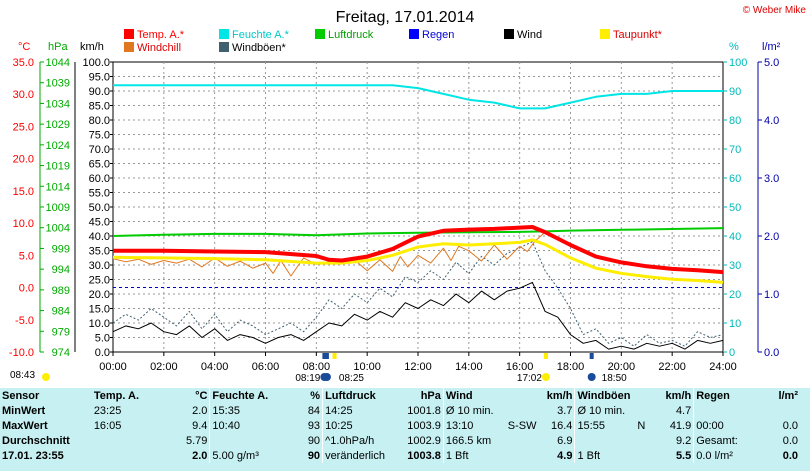 This screenshot has height=471, width=810. Describe the element at coordinates (732, 353) in the screenshot. I see `humidity-tick-label: 0` at that location.